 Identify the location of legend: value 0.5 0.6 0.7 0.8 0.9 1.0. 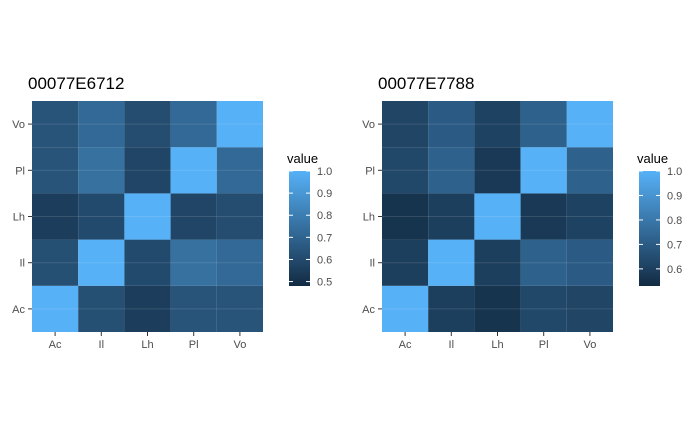
(309, 220).